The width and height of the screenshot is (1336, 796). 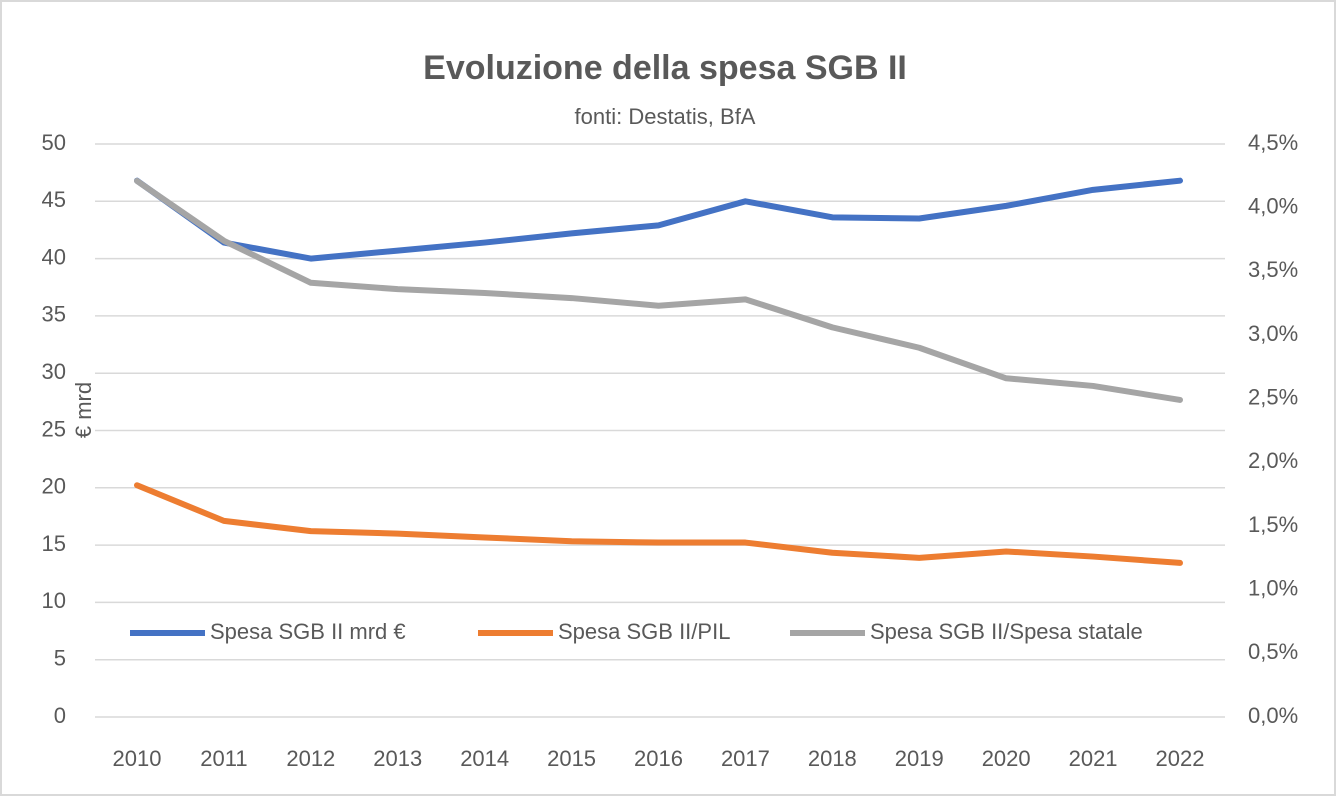 What do you see at coordinates (1180, 758) in the screenshot?
I see `x-tick-label: 2022` at bounding box center [1180, 758].